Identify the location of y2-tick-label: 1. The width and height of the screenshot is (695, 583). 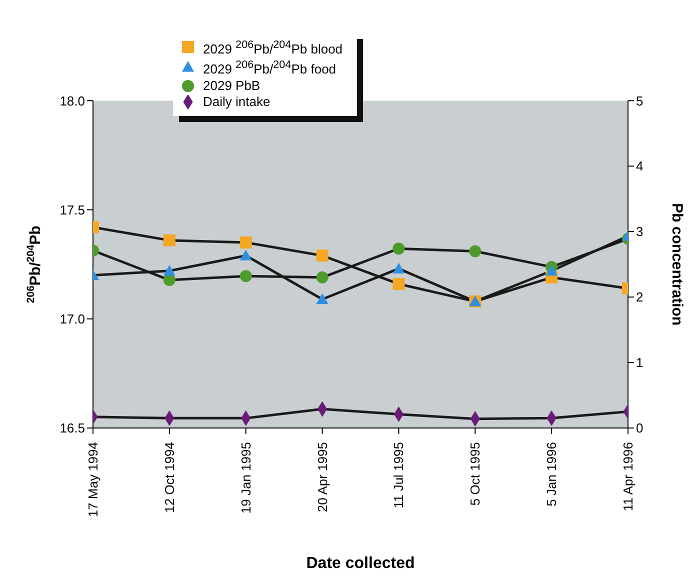
(640, 362).